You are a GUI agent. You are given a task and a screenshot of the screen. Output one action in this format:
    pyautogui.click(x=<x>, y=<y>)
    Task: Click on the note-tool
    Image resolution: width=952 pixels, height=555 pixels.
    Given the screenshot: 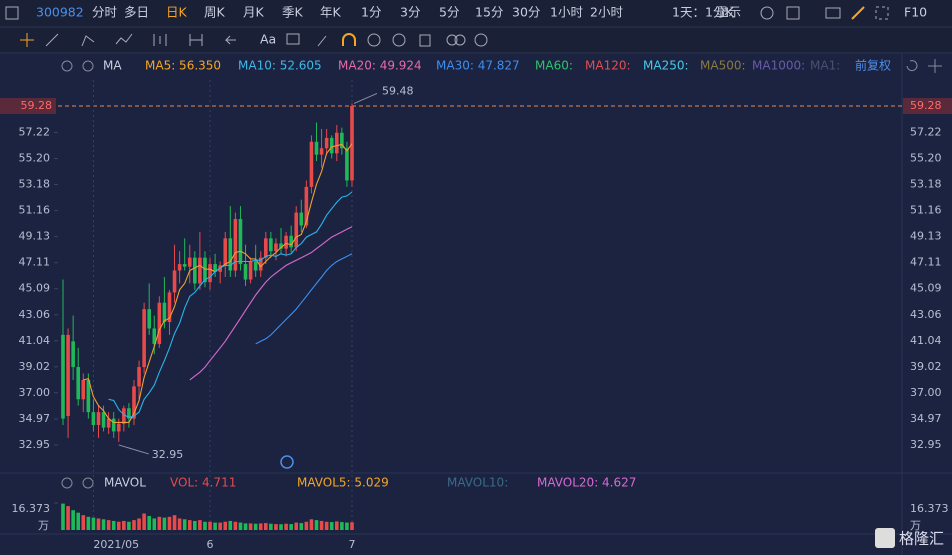 What is the action you would take?
    pyautogui.click(x=293, y=39)
    